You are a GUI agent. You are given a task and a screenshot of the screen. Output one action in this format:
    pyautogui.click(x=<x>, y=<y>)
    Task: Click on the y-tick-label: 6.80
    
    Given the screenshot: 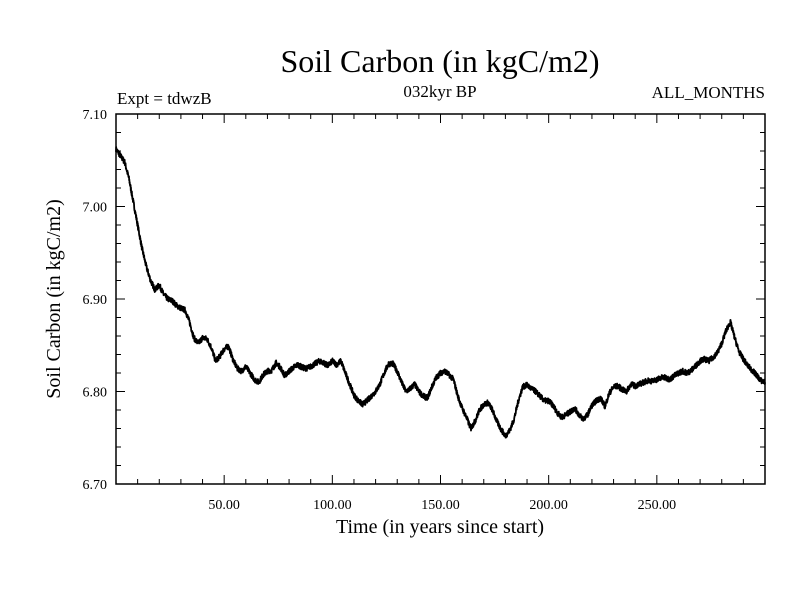 What is the action you would take?
    pyautogui.click(x=95, y=393)
    